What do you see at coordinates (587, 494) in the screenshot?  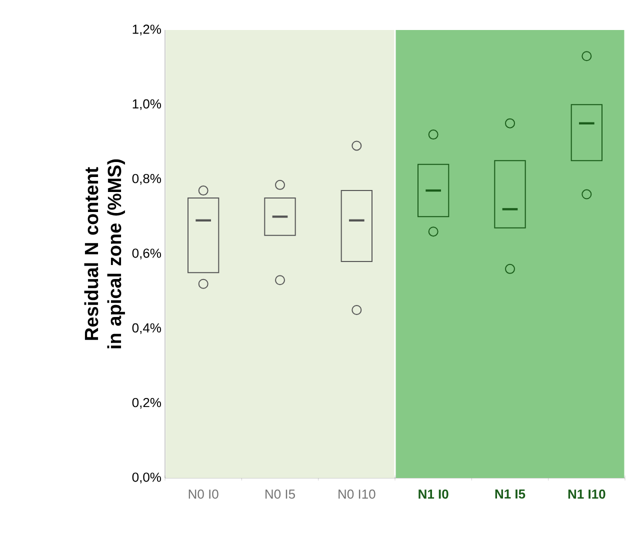 I see `x-tick-label: N1 I10` at bounding box center [587, 494].